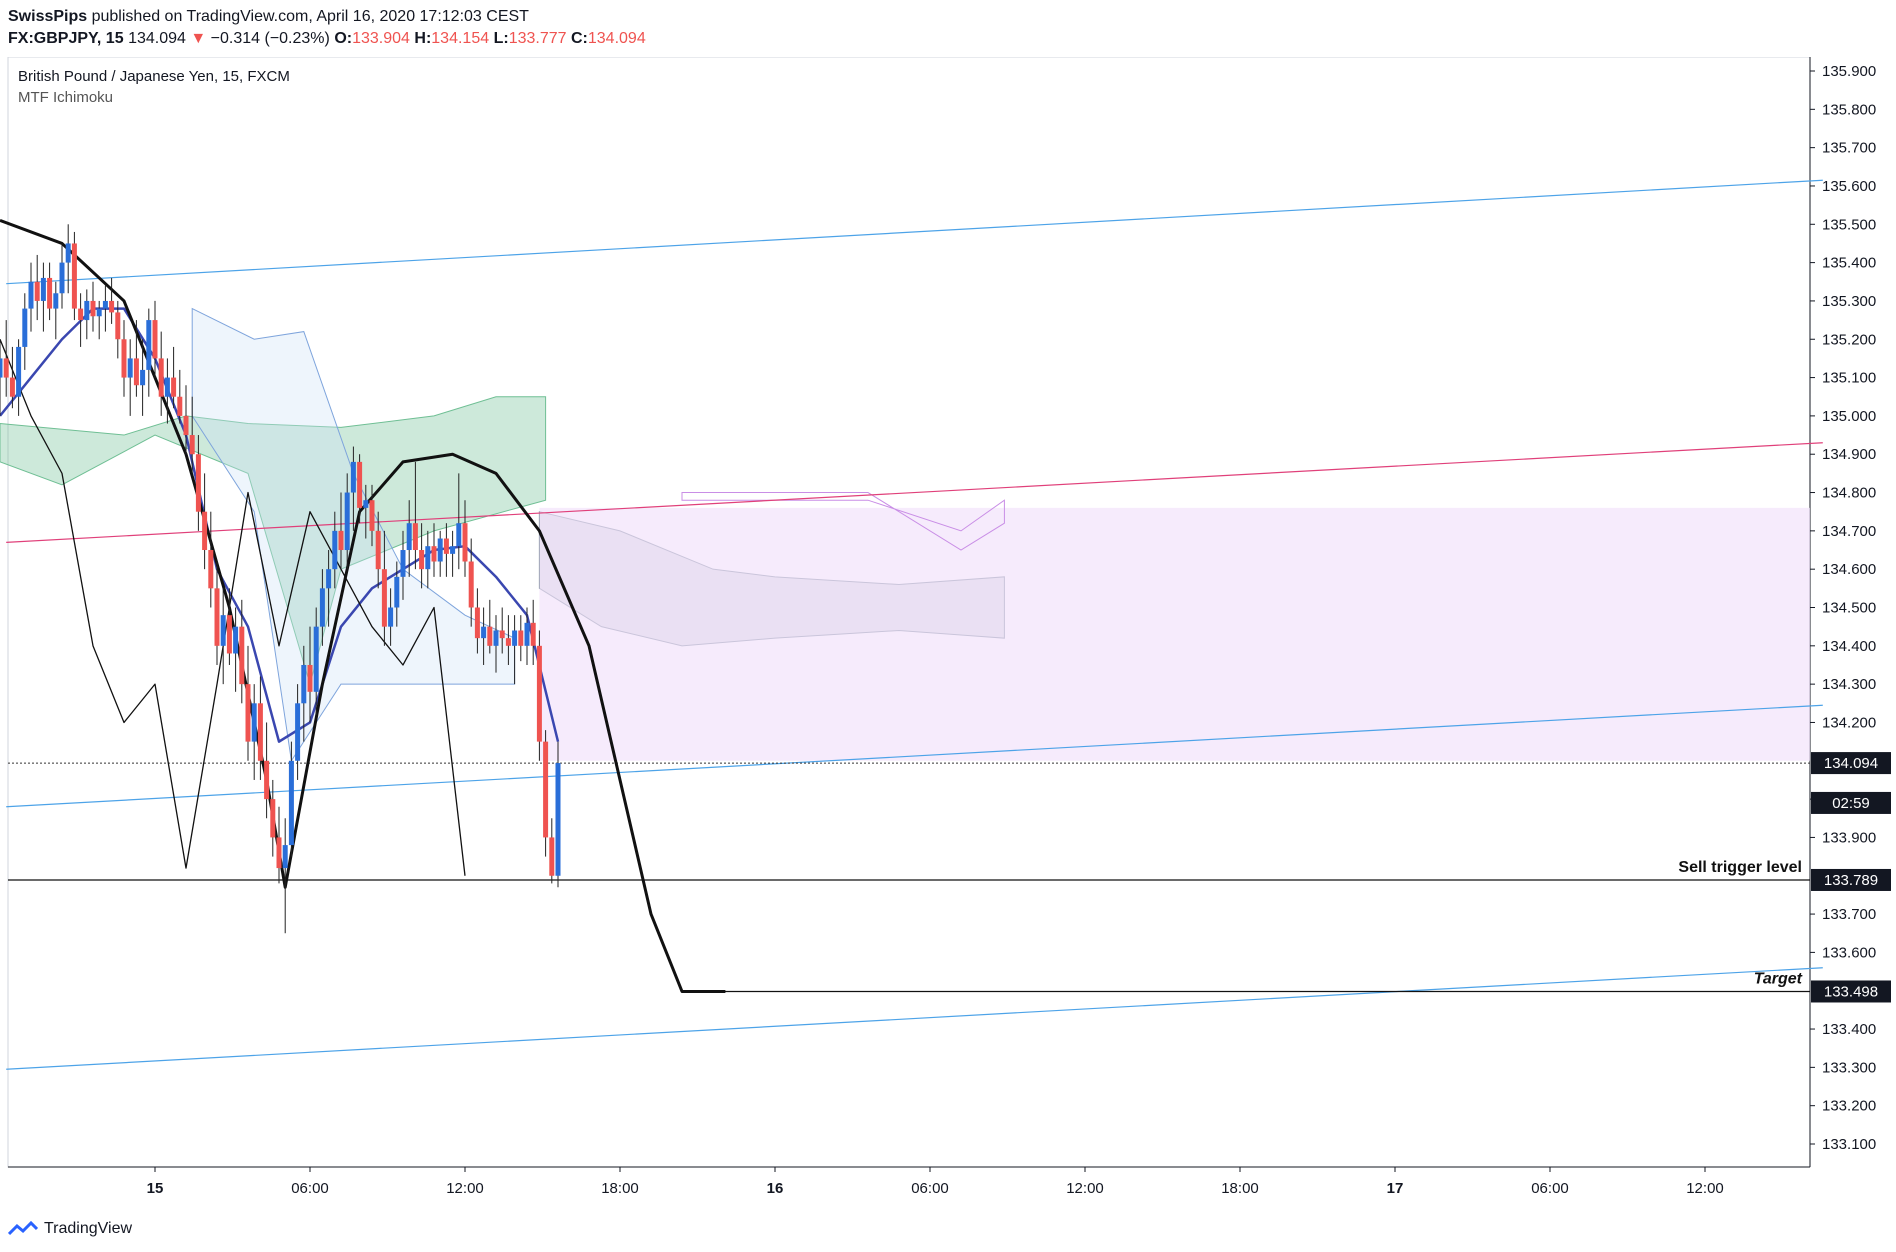 This screenshot has height=1252, width=1896. I want to click on series-chikou, so click(233, 607).